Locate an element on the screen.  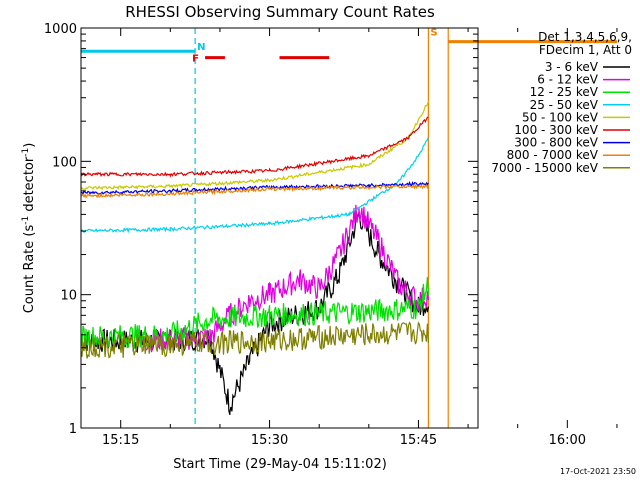
flag-label: F is located at coordinates (195, 59).